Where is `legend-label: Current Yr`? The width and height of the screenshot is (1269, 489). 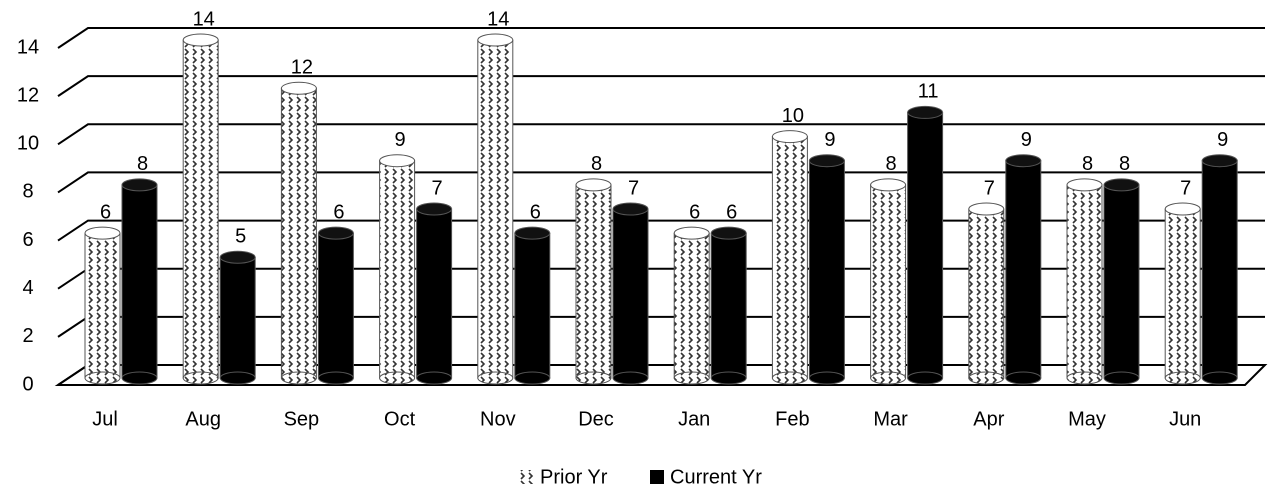
legend-label: Current Yr is located at coordinates (716, 477).